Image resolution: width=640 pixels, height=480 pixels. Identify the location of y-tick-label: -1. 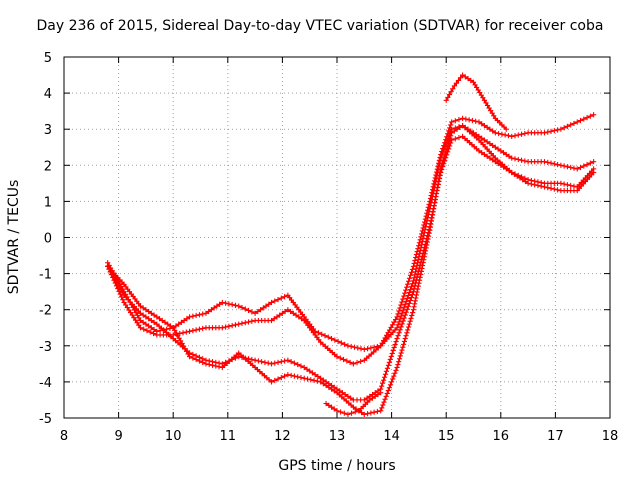
(45, 275).